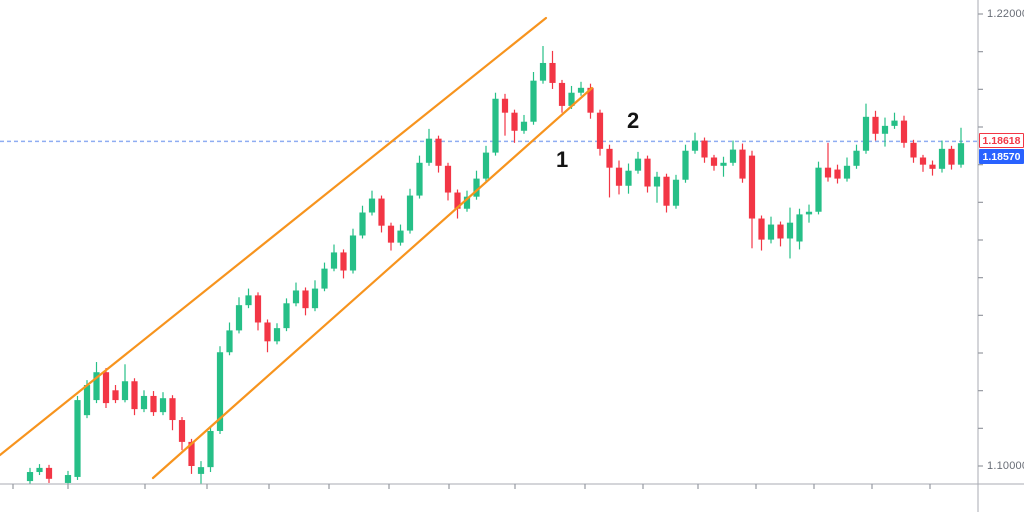 This screenshot has width=1024, height=512. What do you see at coordinates (1005, 14) in the screenshot?
I see `y-axis-label-top: 1.22000` at bounding box center [1005, 14].